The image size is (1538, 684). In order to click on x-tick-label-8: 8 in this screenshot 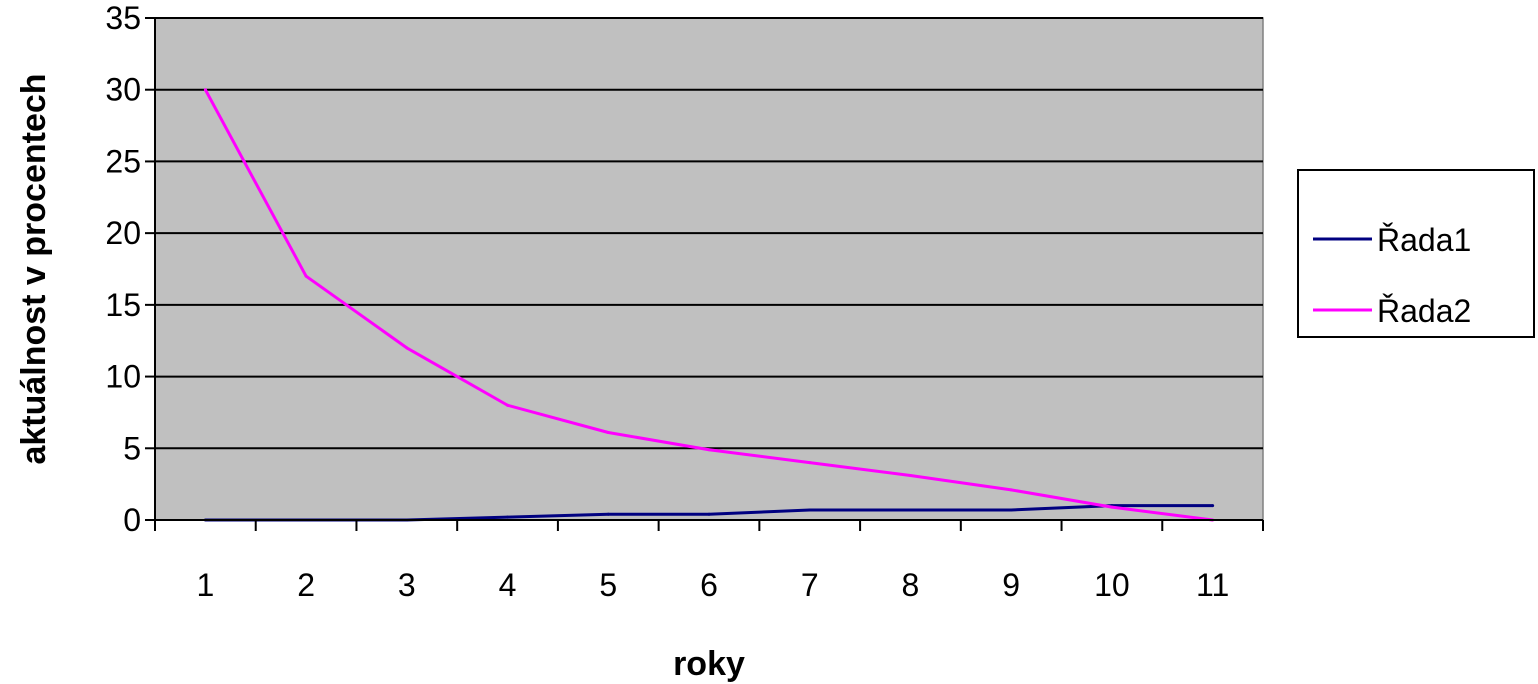, I will do `click(911, 585)`.